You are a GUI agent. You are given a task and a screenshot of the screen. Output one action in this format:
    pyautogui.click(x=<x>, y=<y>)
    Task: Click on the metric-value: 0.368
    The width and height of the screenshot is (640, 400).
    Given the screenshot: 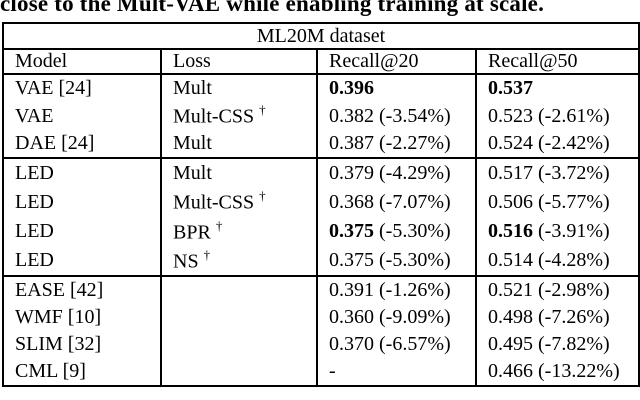 What is the action you would take?
    pyautogui.click(x=351, y=201)
    